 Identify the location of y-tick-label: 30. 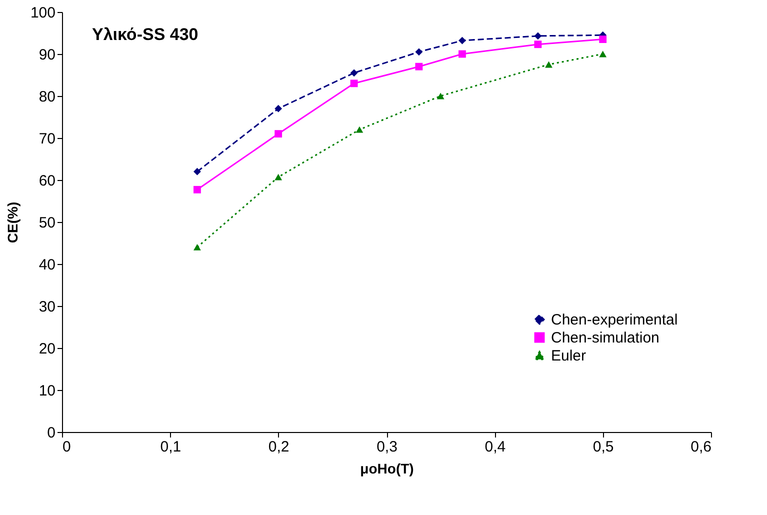
(47, 307).